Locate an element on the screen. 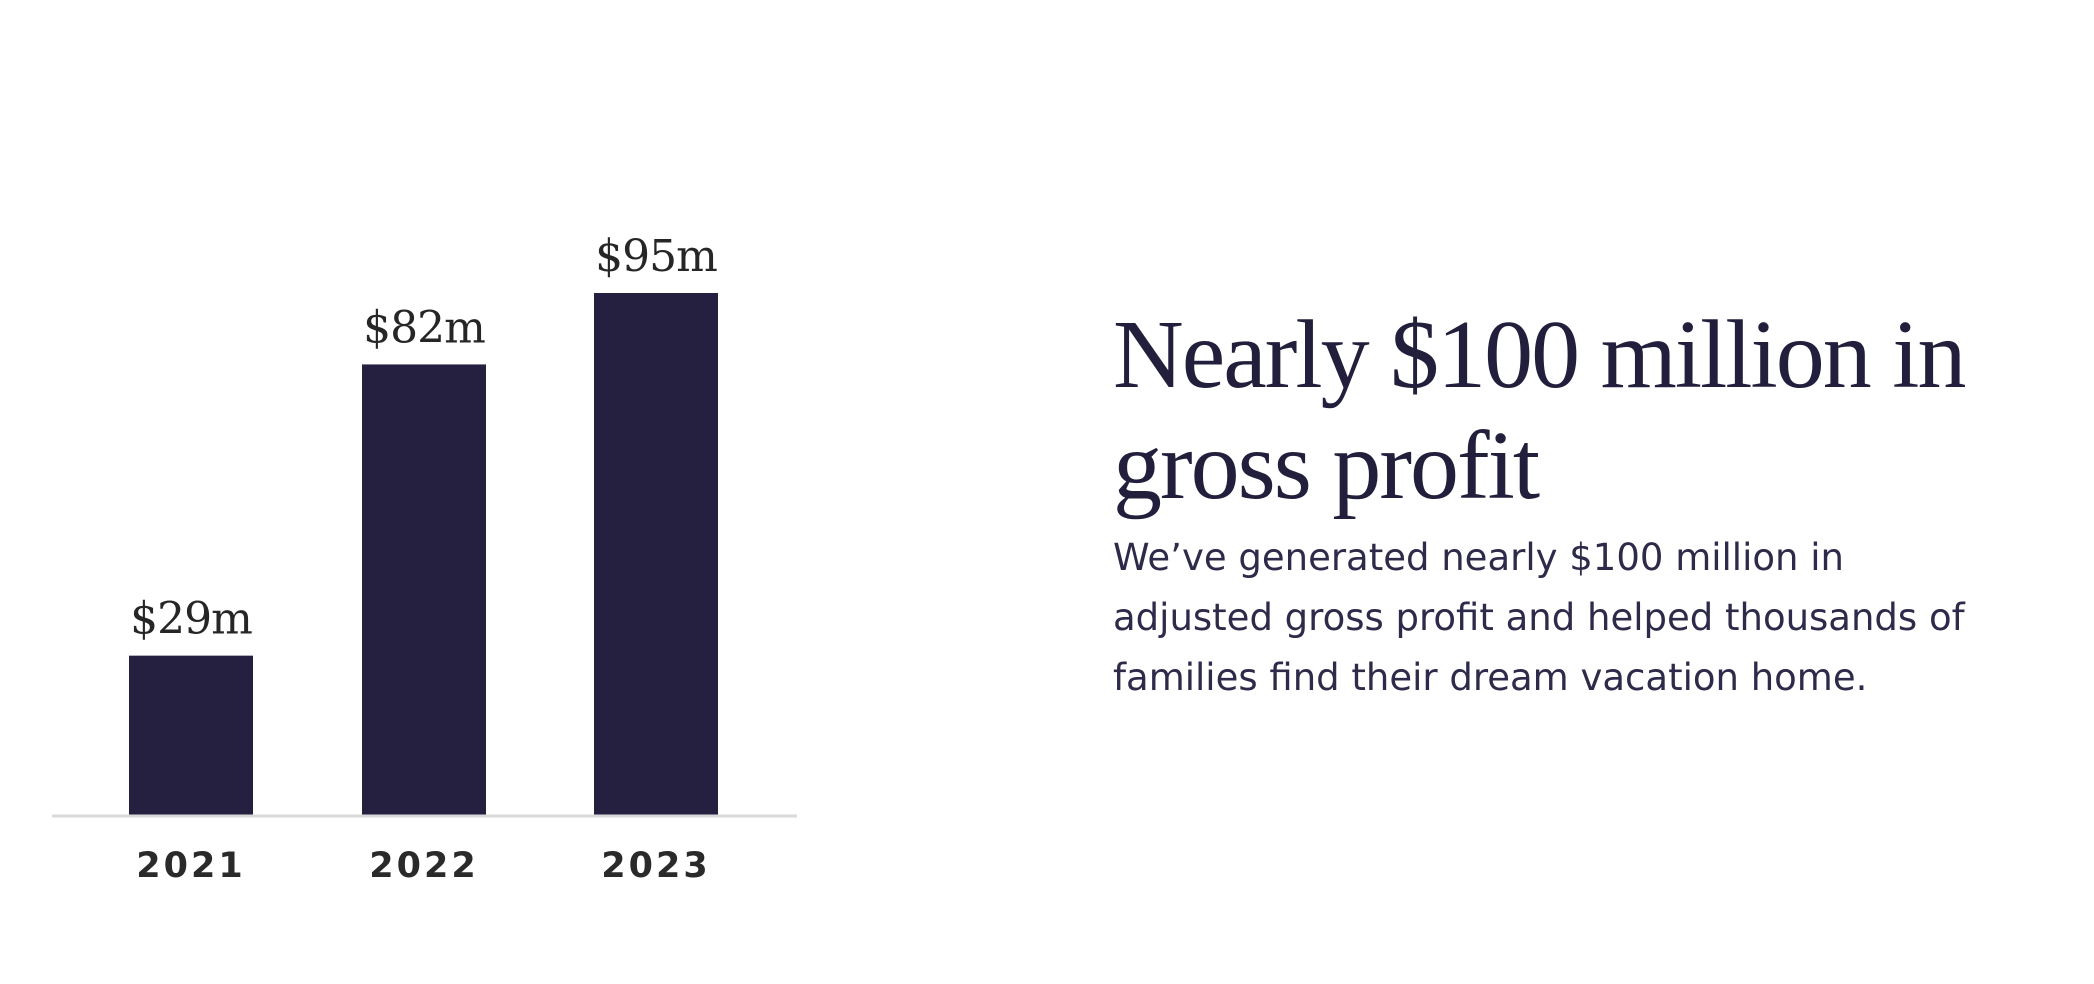 This screenshot has width=2094, height=984. bars is located at coordinates (423, 554).